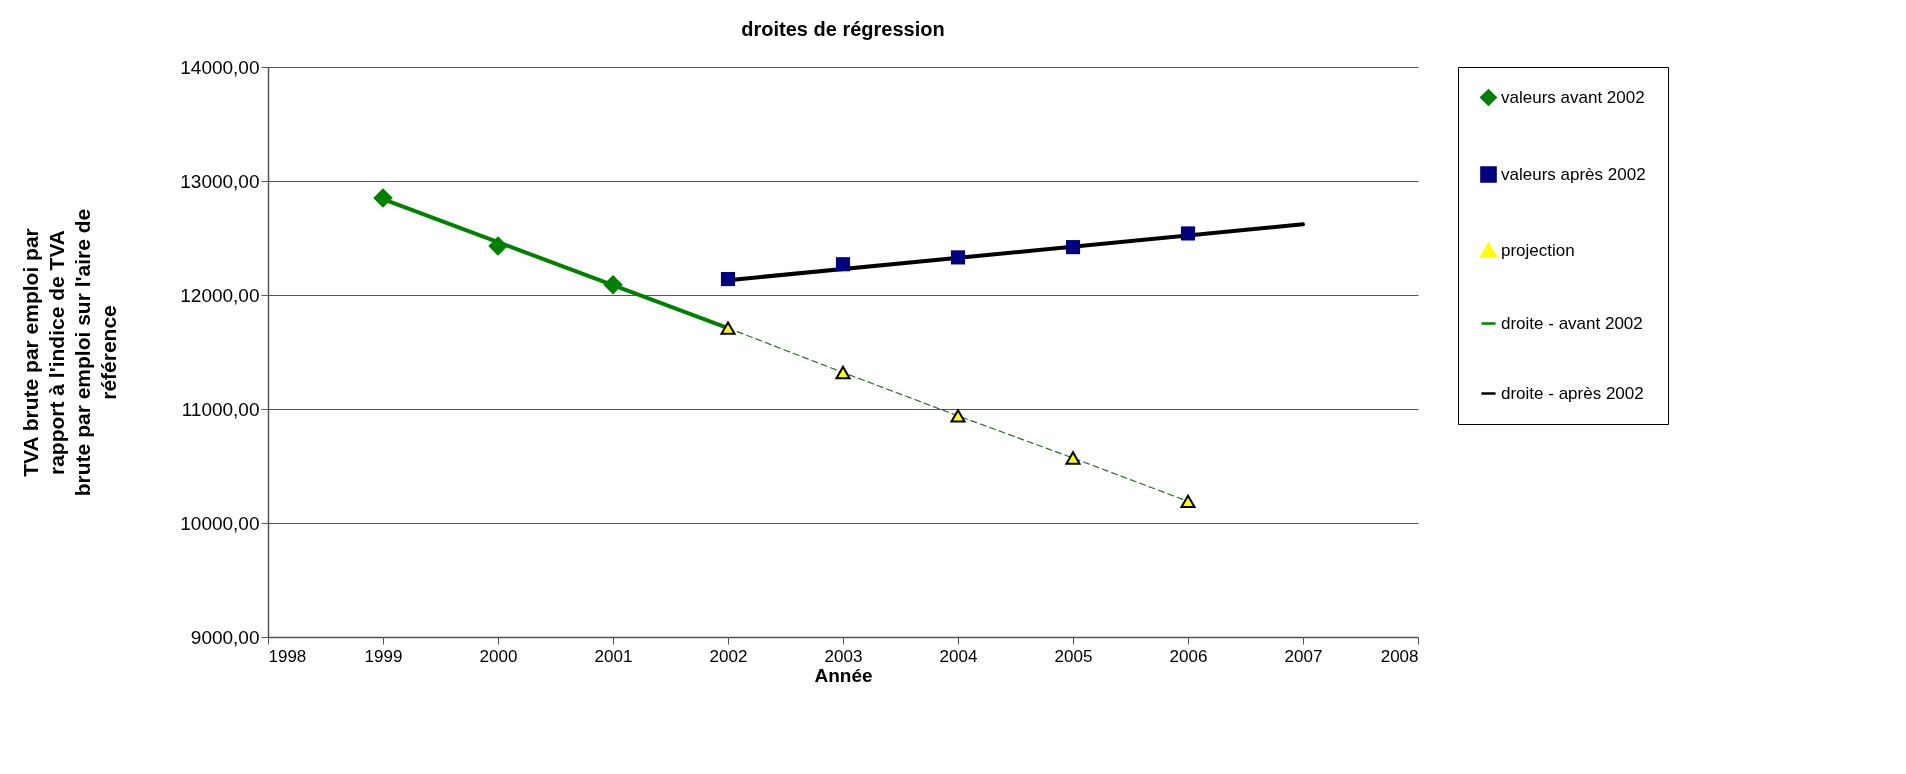 The width and height of the screenshot is (1906, 774). What do you see at coordinates (958, 656) in the screenshot?
I see `x-tick-label: 2004` at bounding box center [958, 656].